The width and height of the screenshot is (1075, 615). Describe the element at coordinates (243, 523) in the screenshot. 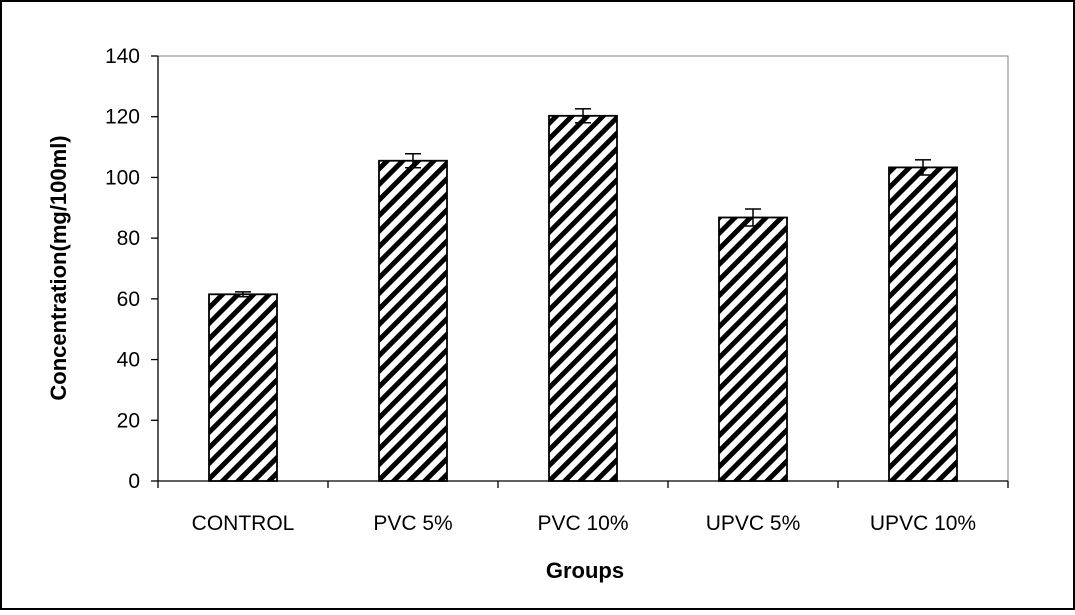

I see `x-tick-label: CONTROL` at that location.